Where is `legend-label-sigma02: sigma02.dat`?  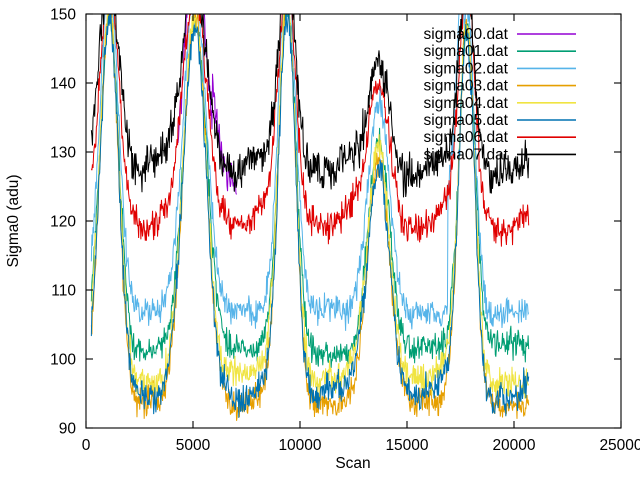 legend-label-sigma02: sigma02.dat is located at coordinates (466, 68).